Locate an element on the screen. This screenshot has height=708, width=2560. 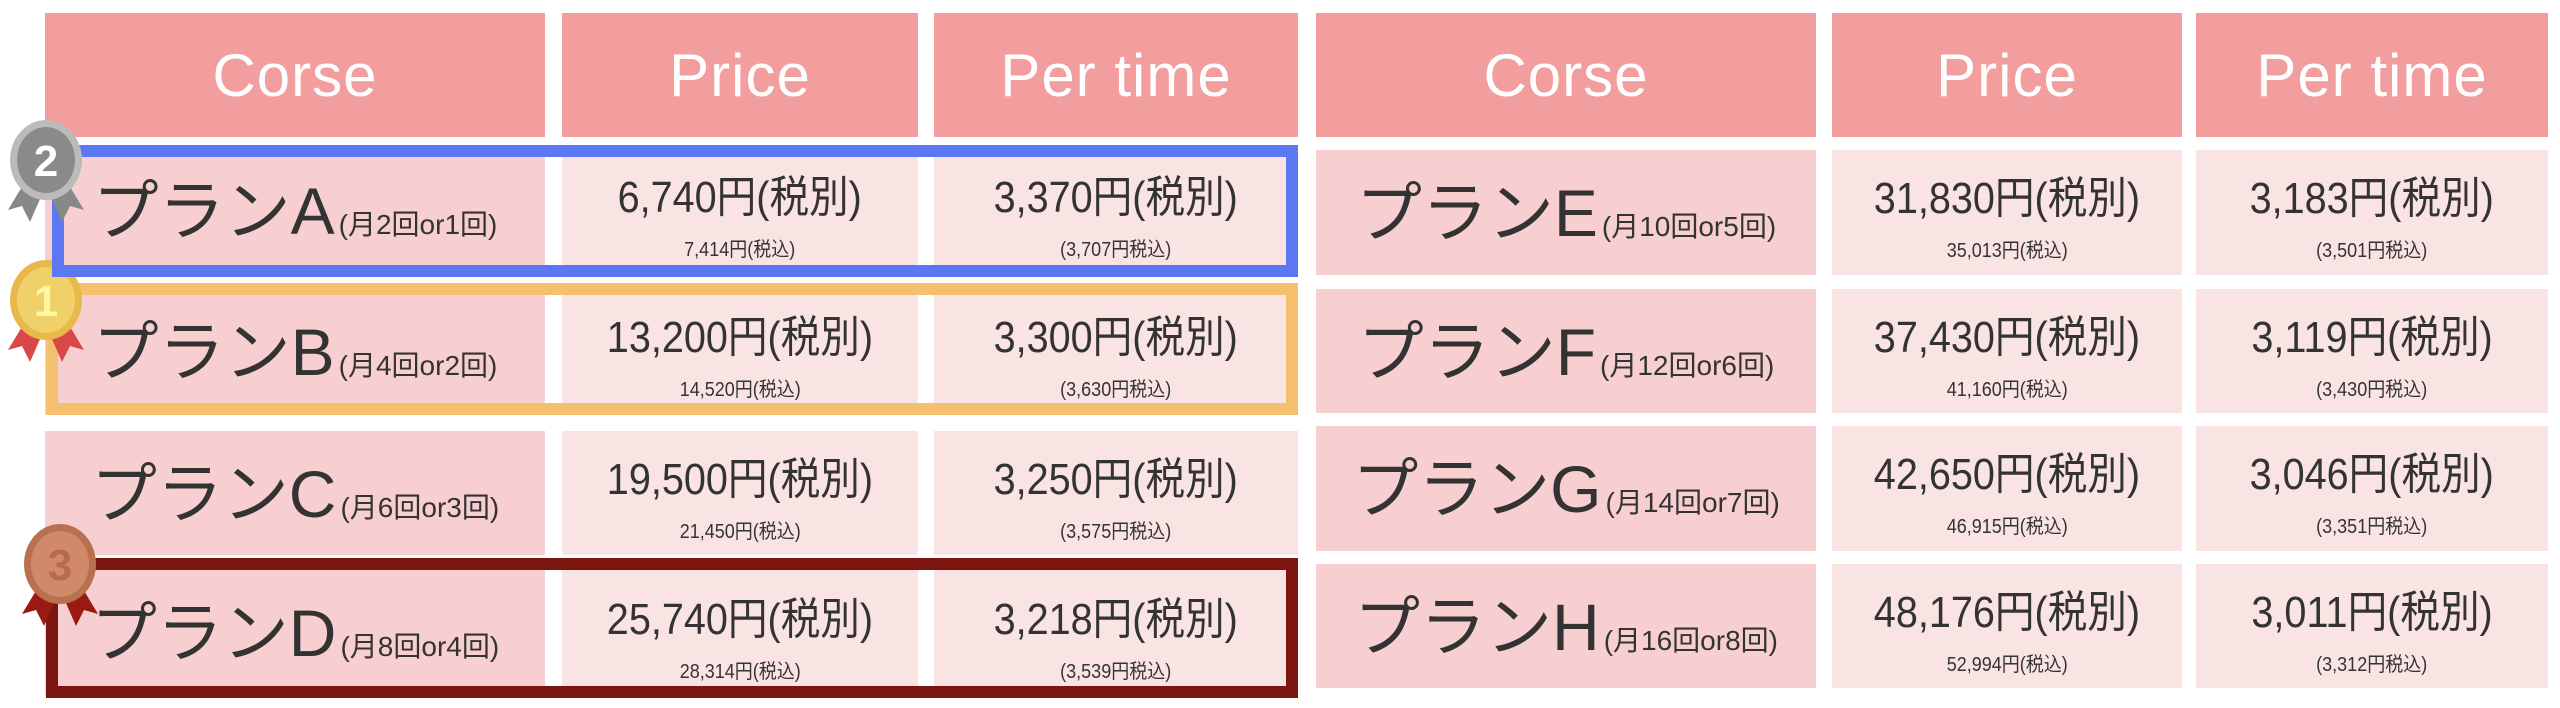
price-incl-tax: (3,630円税込) is located at coordinates (1116, 390).